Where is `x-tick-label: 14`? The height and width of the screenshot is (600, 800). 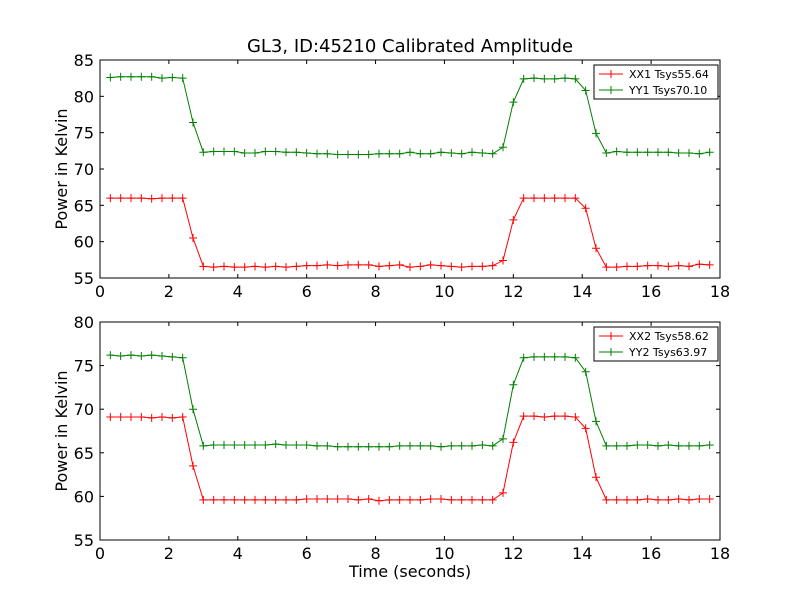 x-tick-label: 14 is located at coordinates (582, 291).